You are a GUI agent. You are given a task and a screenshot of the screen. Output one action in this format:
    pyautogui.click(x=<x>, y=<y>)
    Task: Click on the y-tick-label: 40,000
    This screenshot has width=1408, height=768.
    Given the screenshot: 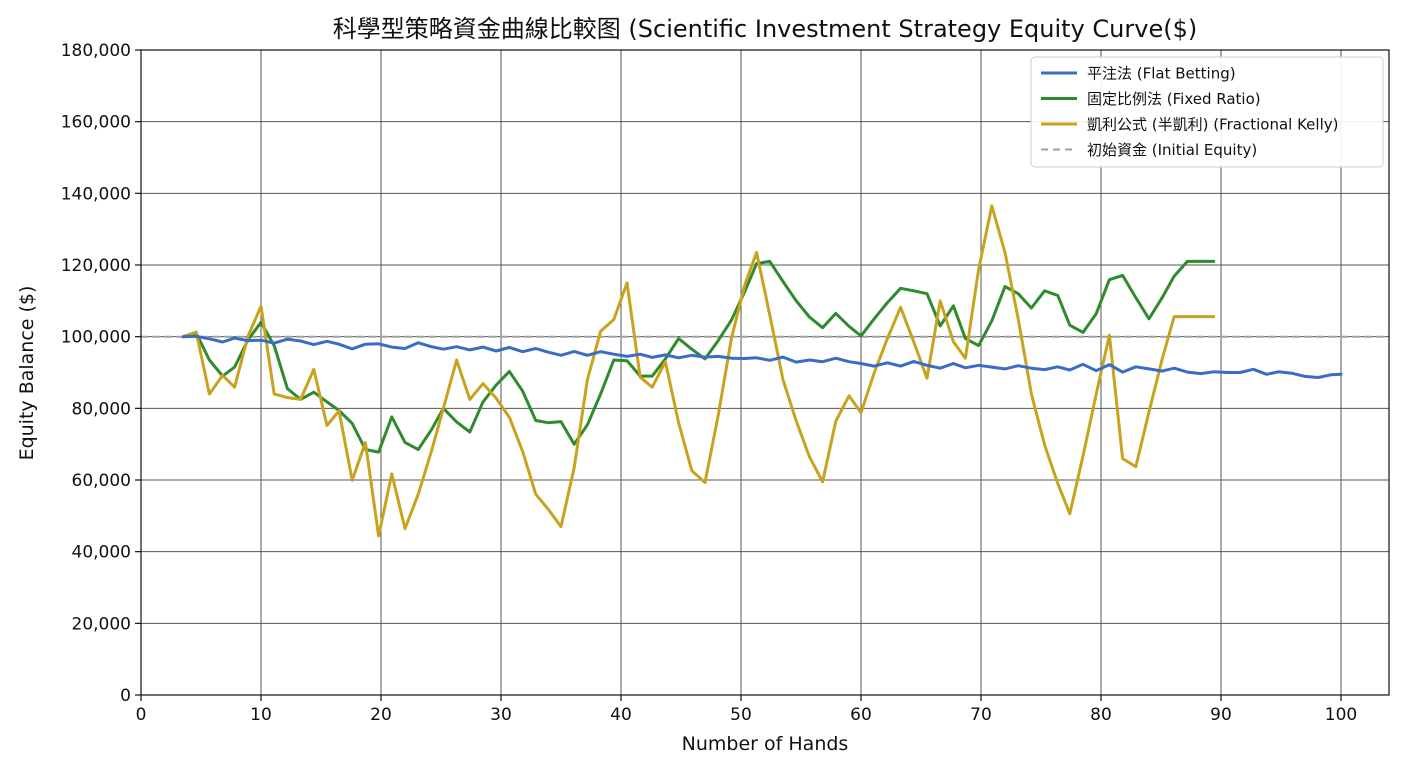 What is the action you would take?
    pyautogui.click(x=101, y=553)
    